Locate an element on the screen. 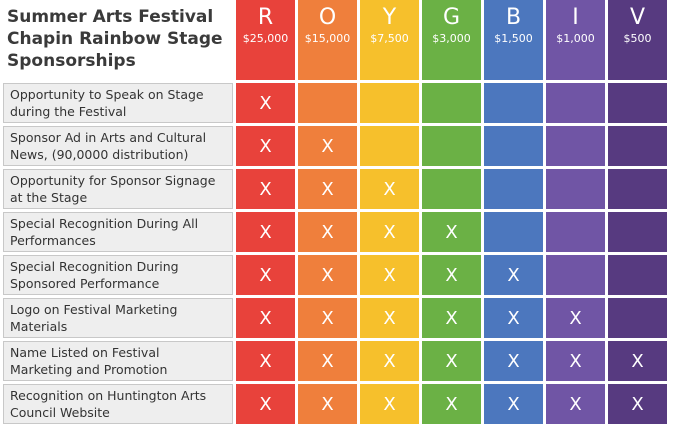  title-line: Sponsorships is located at coordinates (71, 61).